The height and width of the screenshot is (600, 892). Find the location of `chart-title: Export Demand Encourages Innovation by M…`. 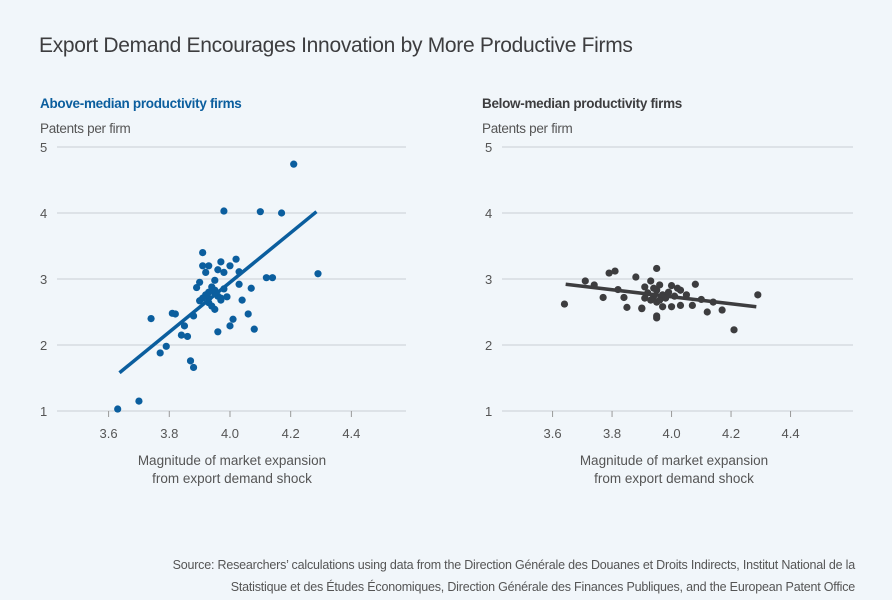

chart-title: Export Demand Encourages Innovation by M… is located at coordinates (336, 45).